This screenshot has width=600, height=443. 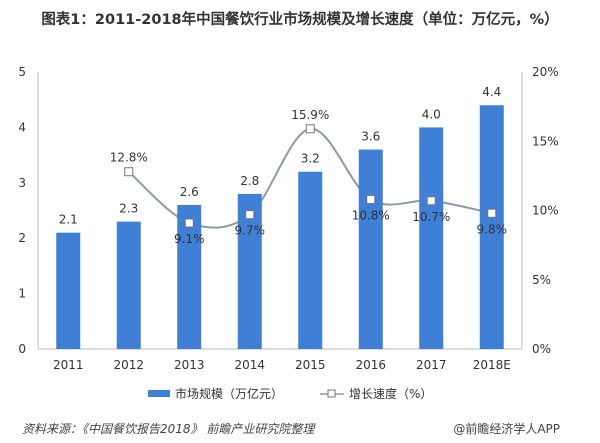 I want to click on bar-value-label: 2.8, so click(x=249, y=181).